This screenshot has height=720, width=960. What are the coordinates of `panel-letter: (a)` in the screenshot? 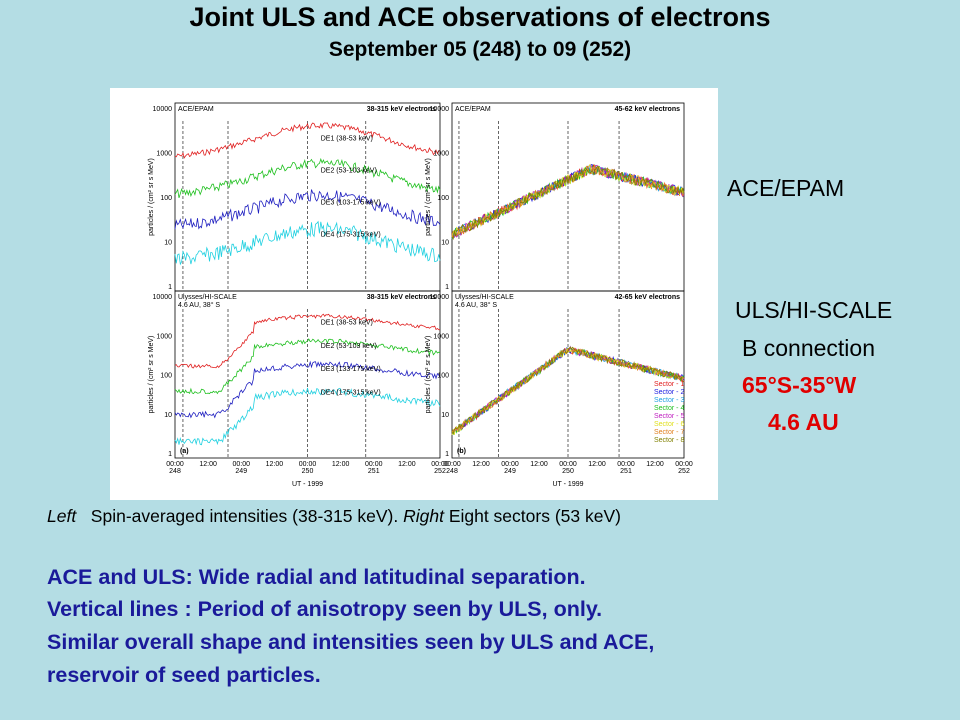 It's located at (184, 451).